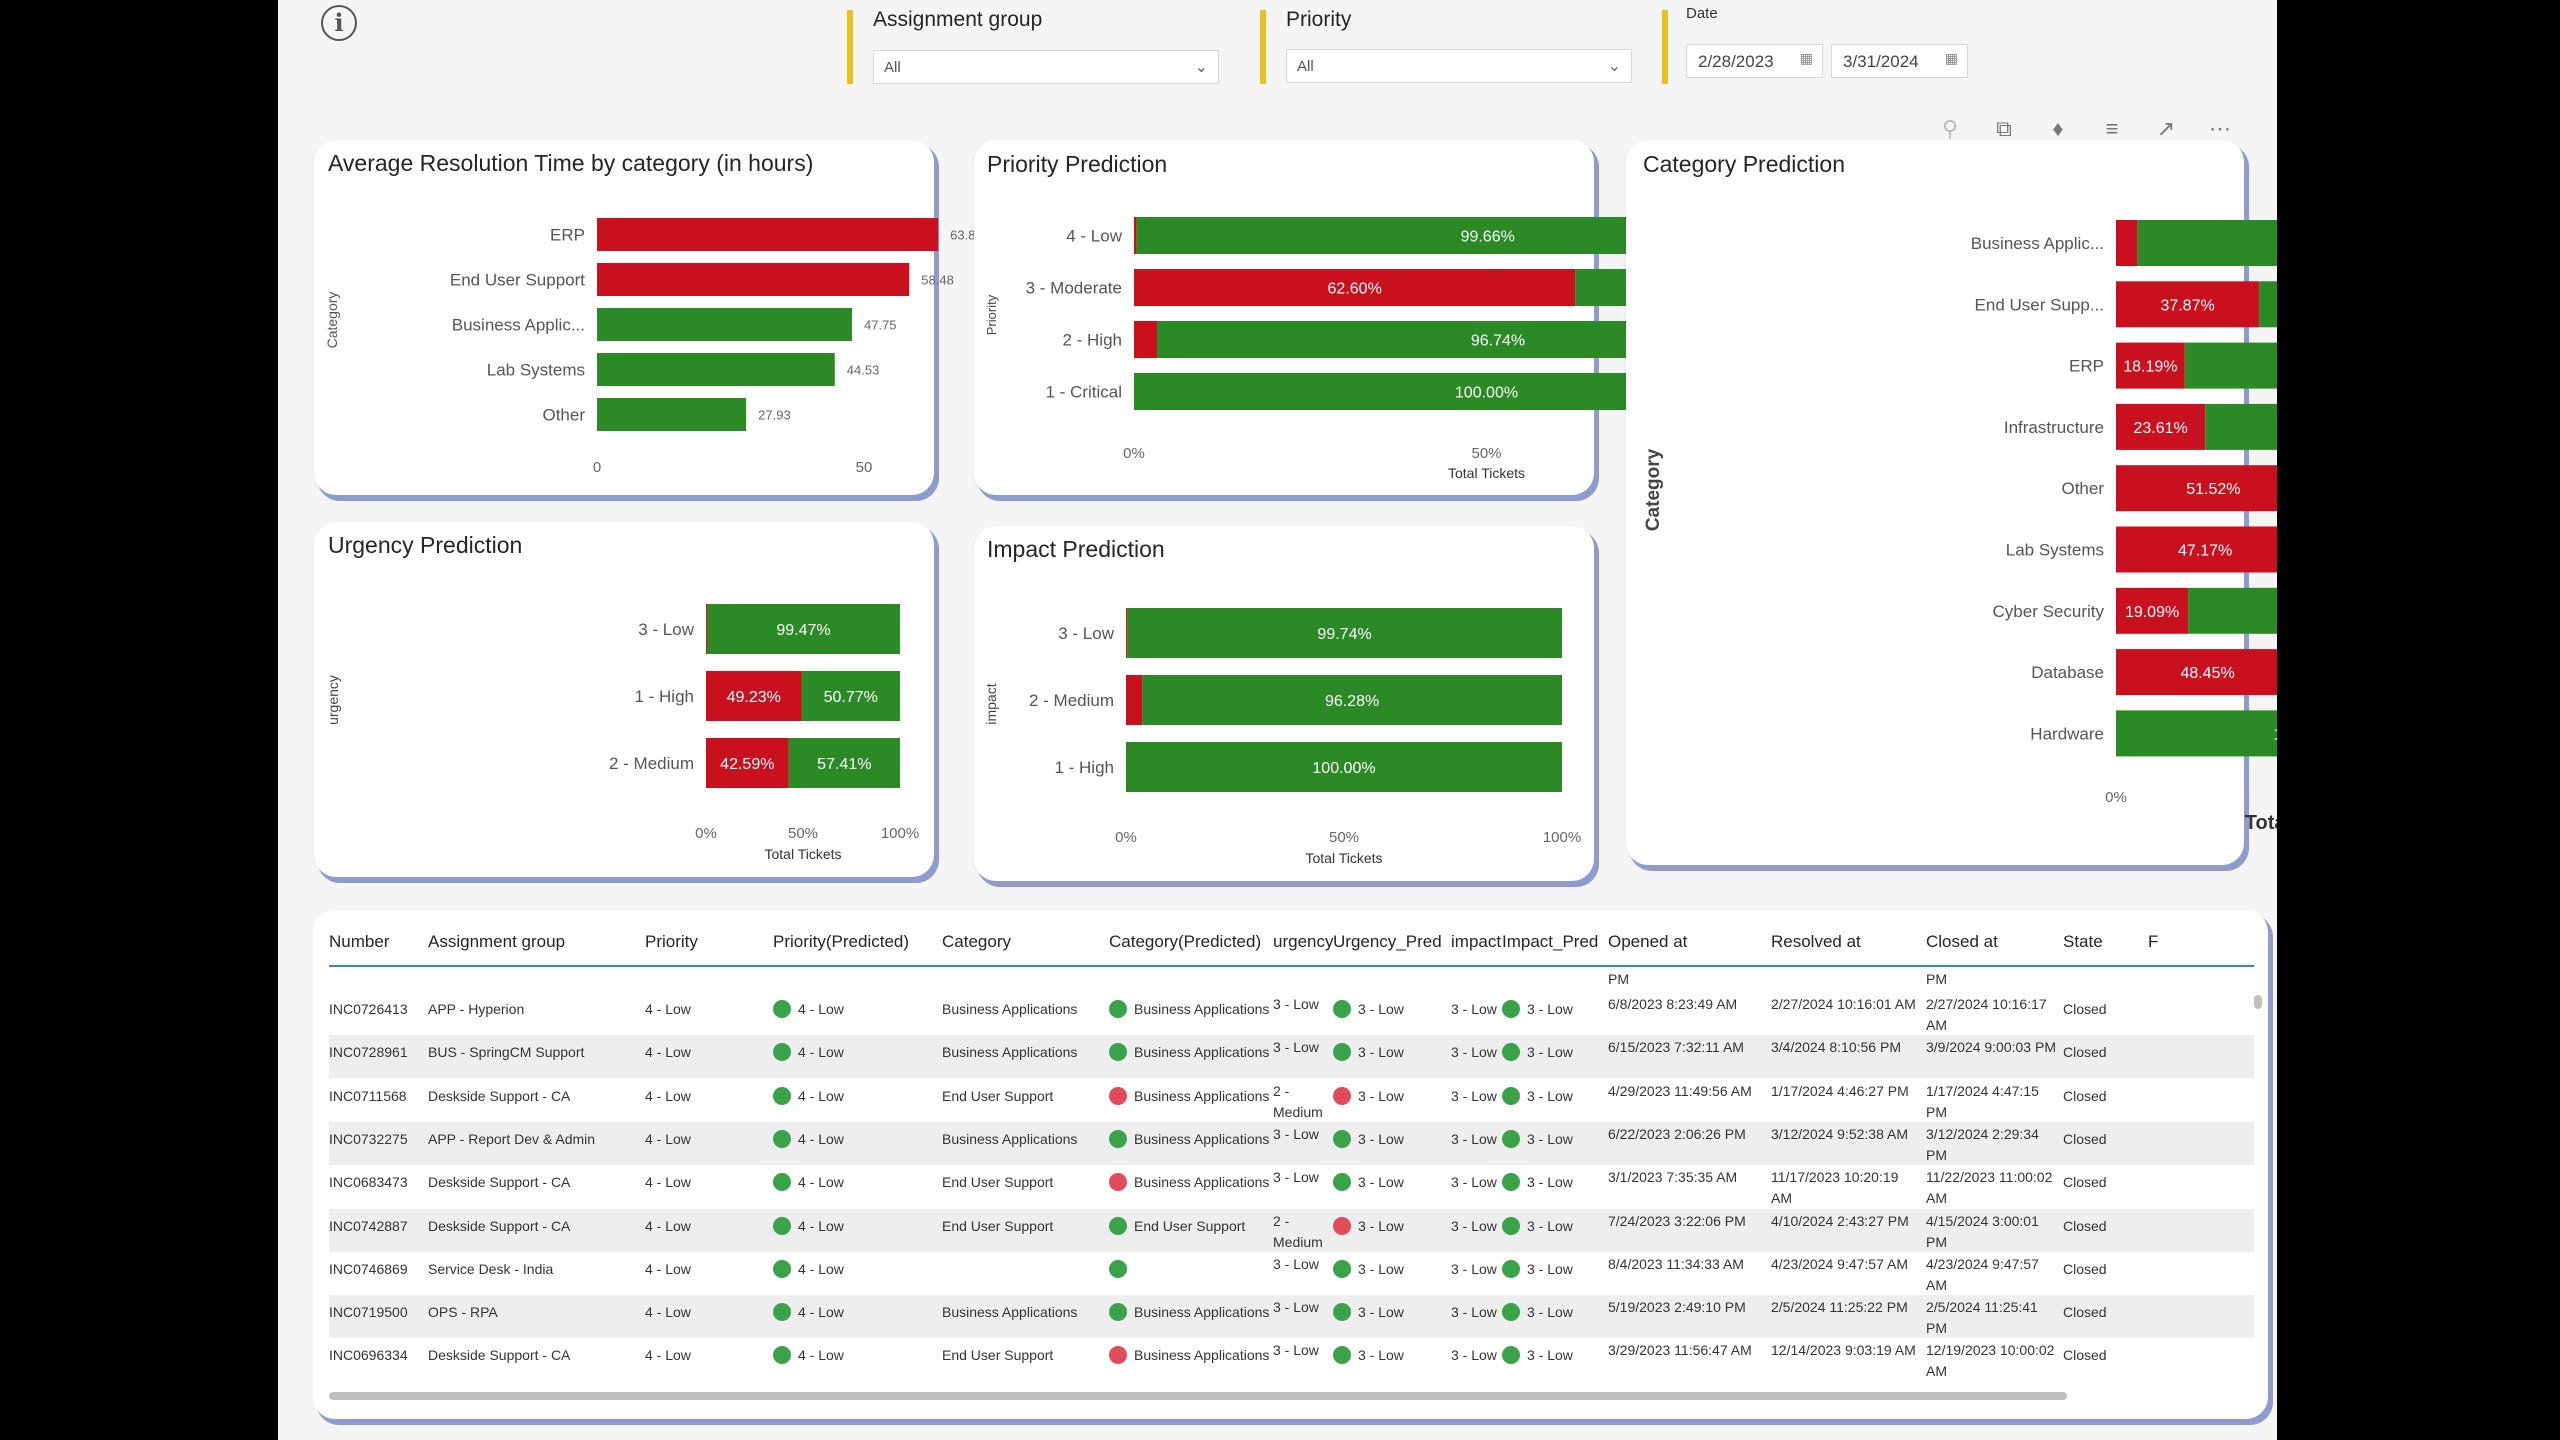 The width and height of the screenshot is (2560, 1440). Describe the element at coordinates (1881, 61) in the screenshot. I see `date-end-value: 3/31/2024` at that location.